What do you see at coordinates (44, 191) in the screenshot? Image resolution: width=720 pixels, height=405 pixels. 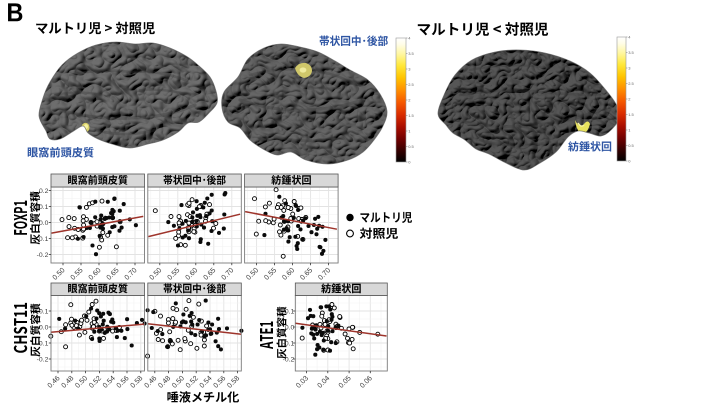 I see `svg-text: 0.2` at bounding box center [44, 191].